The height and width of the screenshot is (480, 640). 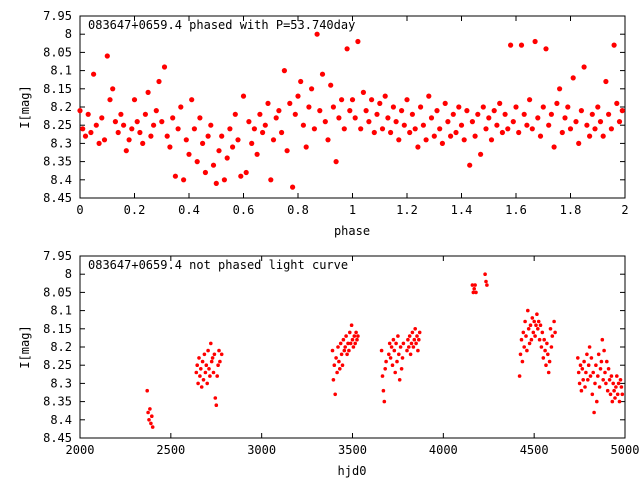 I want to click on bottom-x-tick-label: 3000, so click(x=261, y=450).